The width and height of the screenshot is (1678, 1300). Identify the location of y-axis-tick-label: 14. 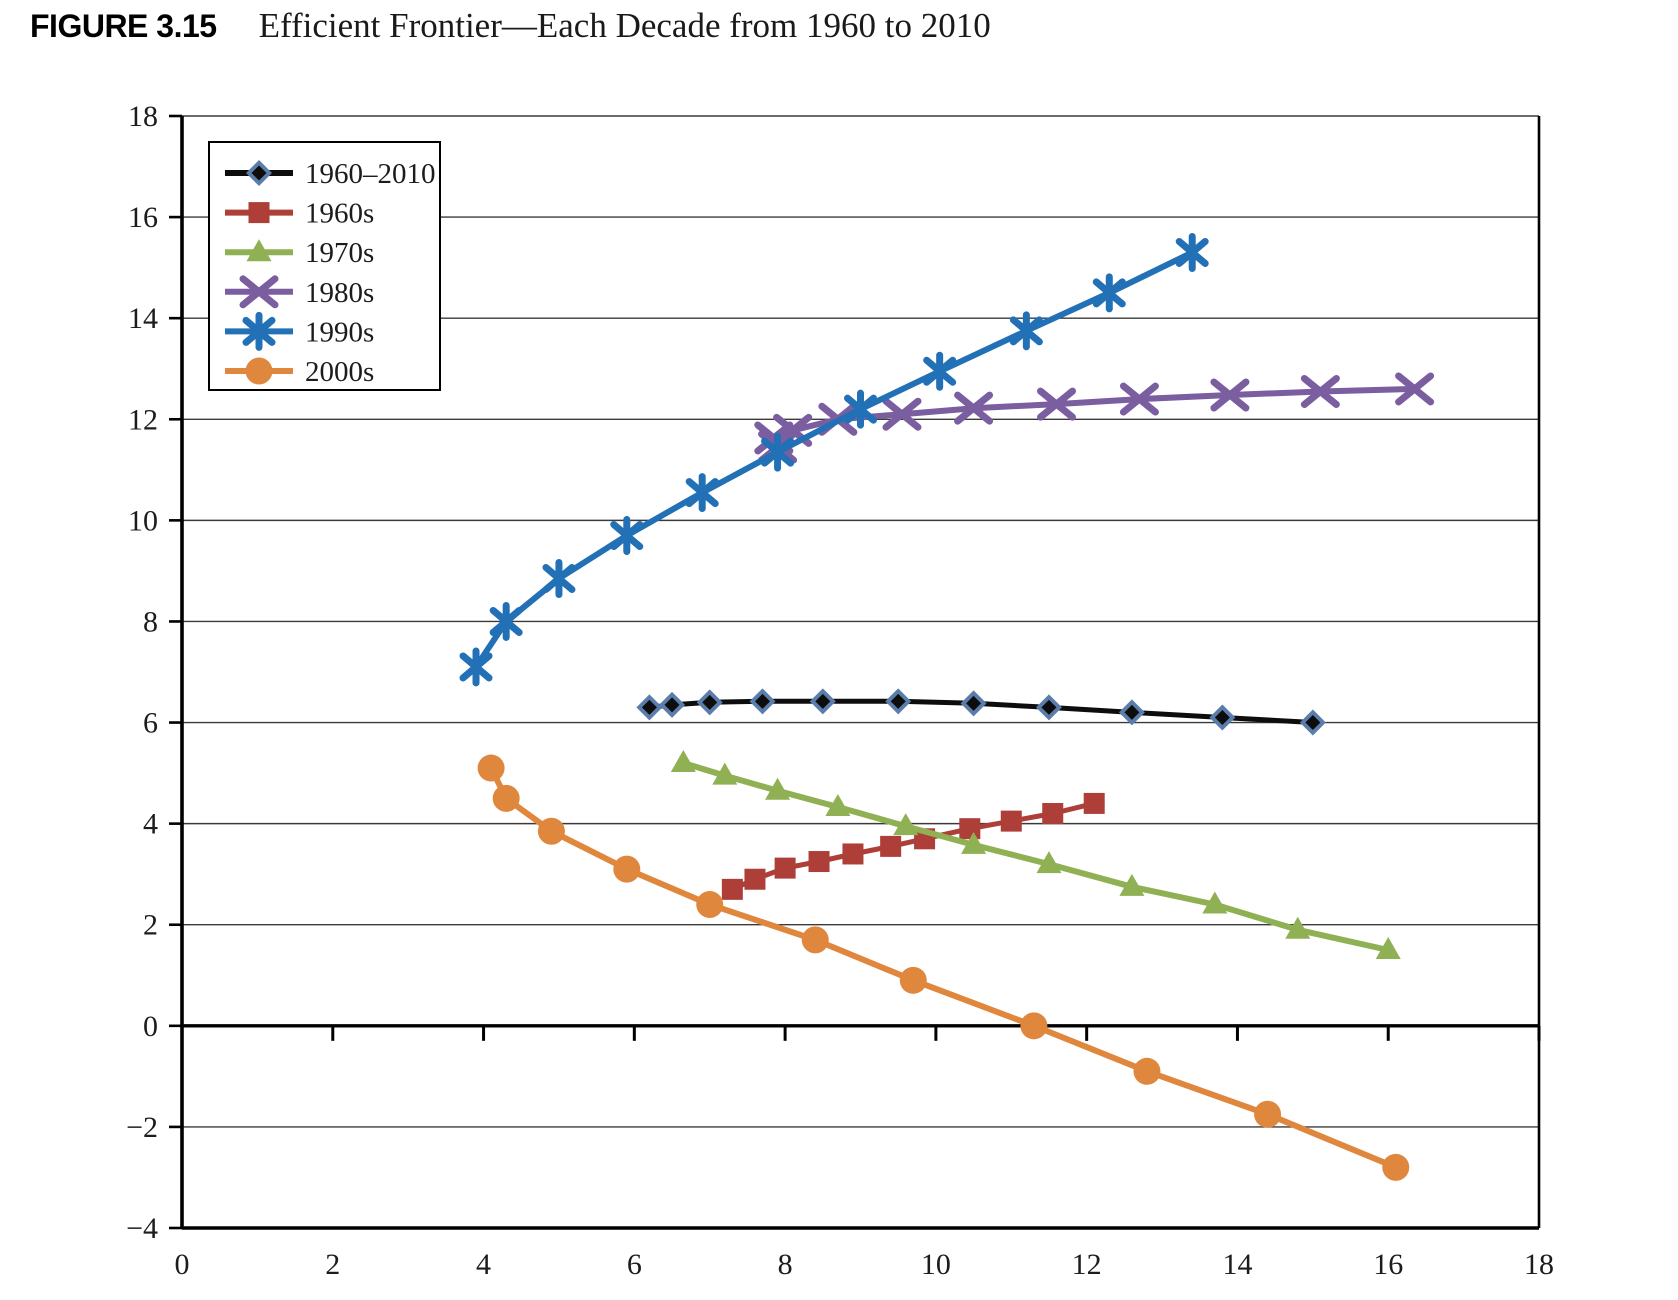
(143, 318).